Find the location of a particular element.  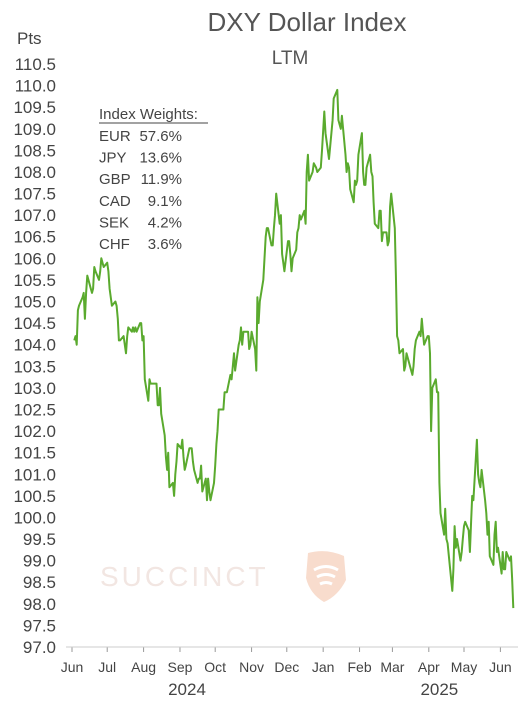

y-tick-label: 102.0 is located at coordinates (34, 431).